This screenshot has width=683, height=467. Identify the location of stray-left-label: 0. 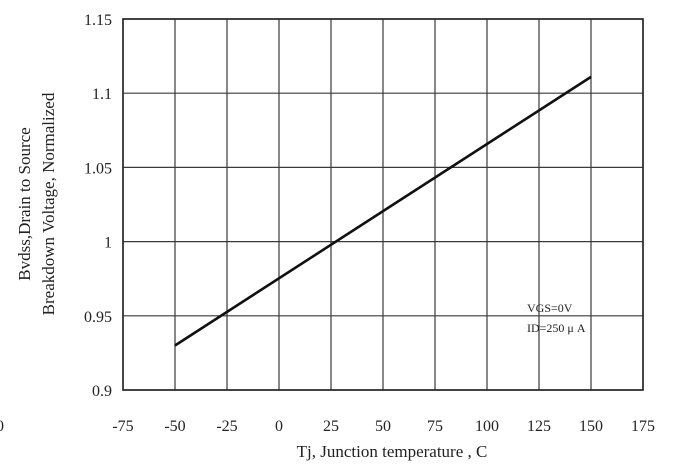
(2, 426).